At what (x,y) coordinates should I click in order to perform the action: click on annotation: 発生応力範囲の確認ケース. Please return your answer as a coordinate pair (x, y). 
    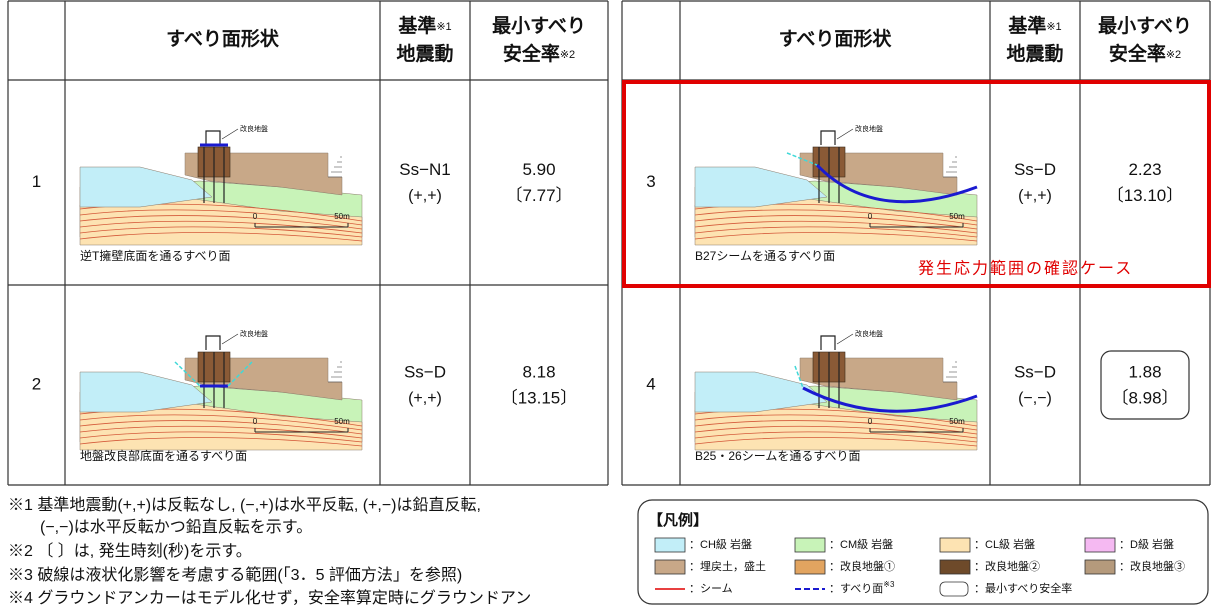
    Looking at the image, I should click on (1025, 269).